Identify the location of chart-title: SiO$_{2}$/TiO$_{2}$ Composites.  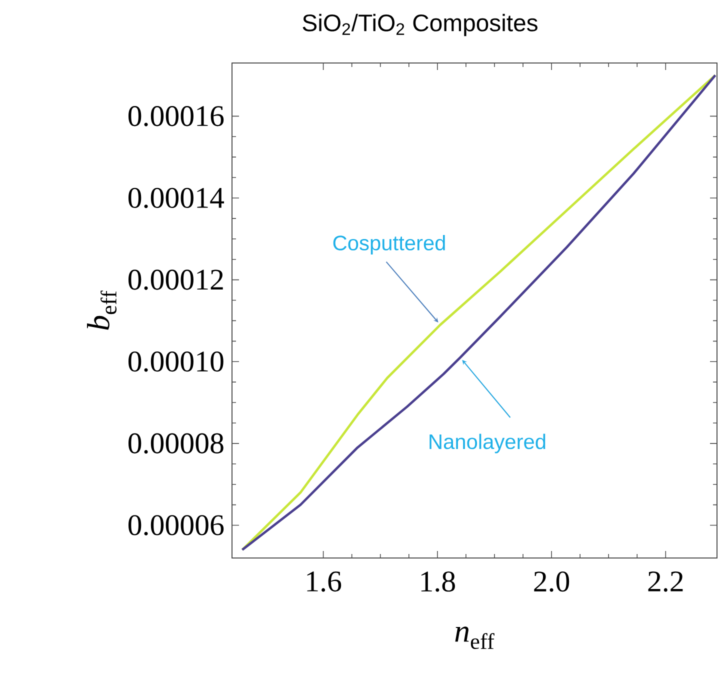
(420, 25).